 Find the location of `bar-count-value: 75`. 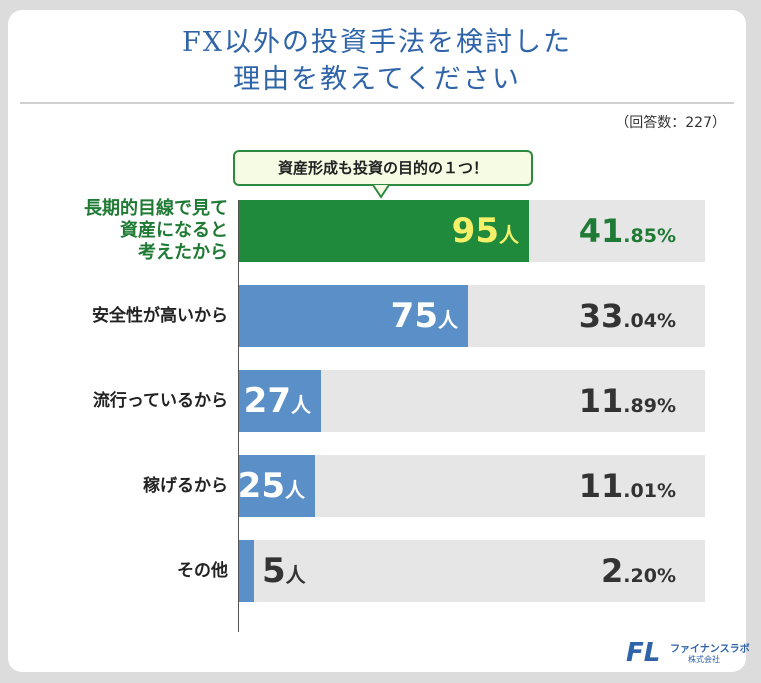

bar-count-value: 75 is located at coordinates (414, 316).